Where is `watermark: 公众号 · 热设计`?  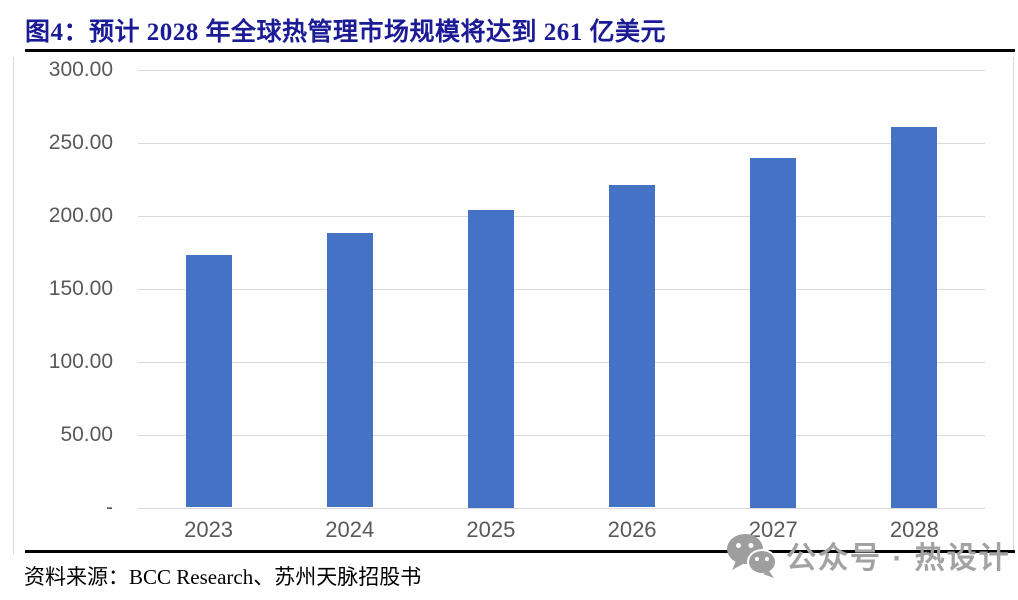 watermark: 公众号 · 热设计 is located at coordinates (867, 555).